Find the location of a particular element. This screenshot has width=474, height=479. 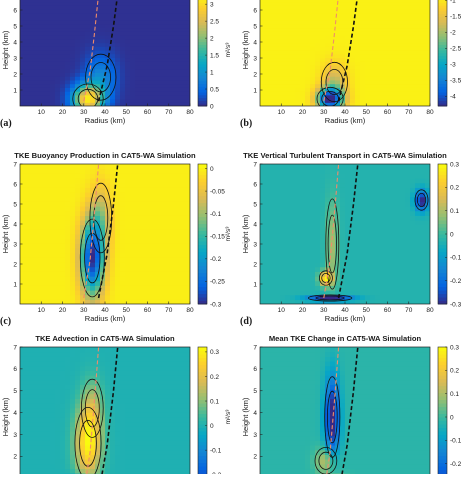

colorbar-segment is located at coordinates (202, 184).